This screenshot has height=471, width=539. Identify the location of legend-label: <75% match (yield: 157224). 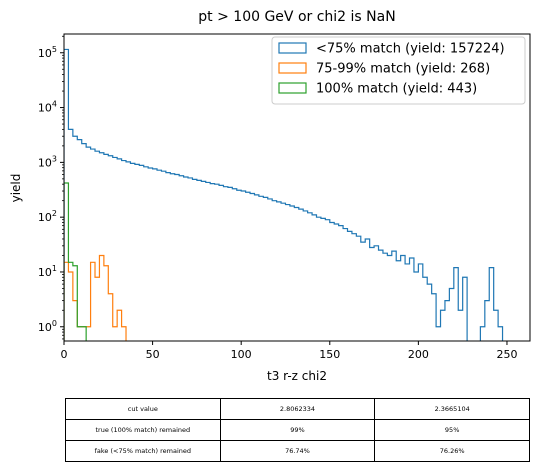
(410, 49).